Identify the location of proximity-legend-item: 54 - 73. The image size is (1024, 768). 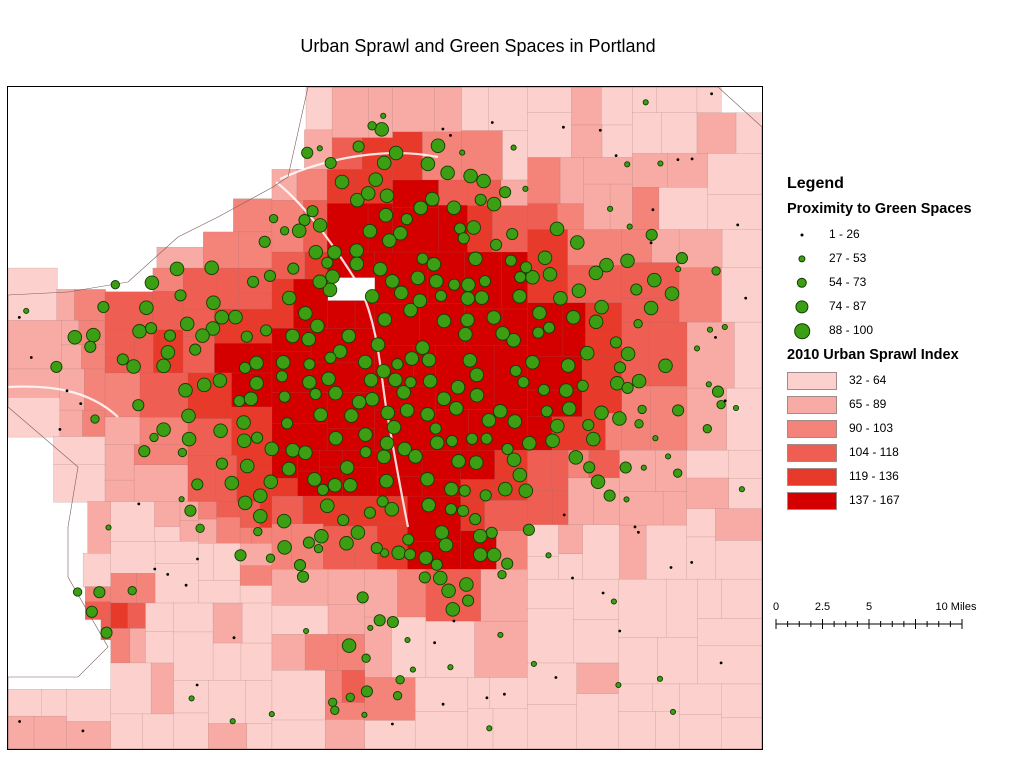
(902, 283).